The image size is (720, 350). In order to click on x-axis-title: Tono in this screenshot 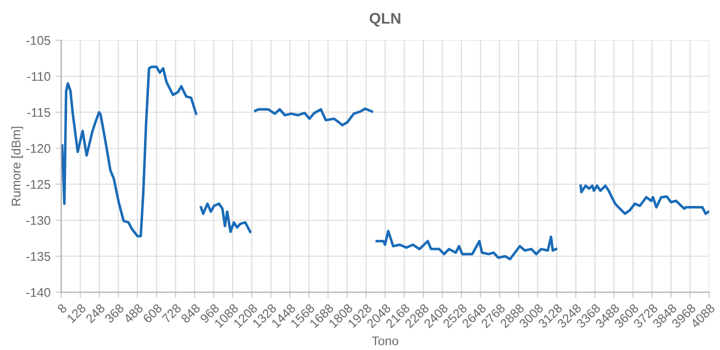, I will do `click(385, 341)`.